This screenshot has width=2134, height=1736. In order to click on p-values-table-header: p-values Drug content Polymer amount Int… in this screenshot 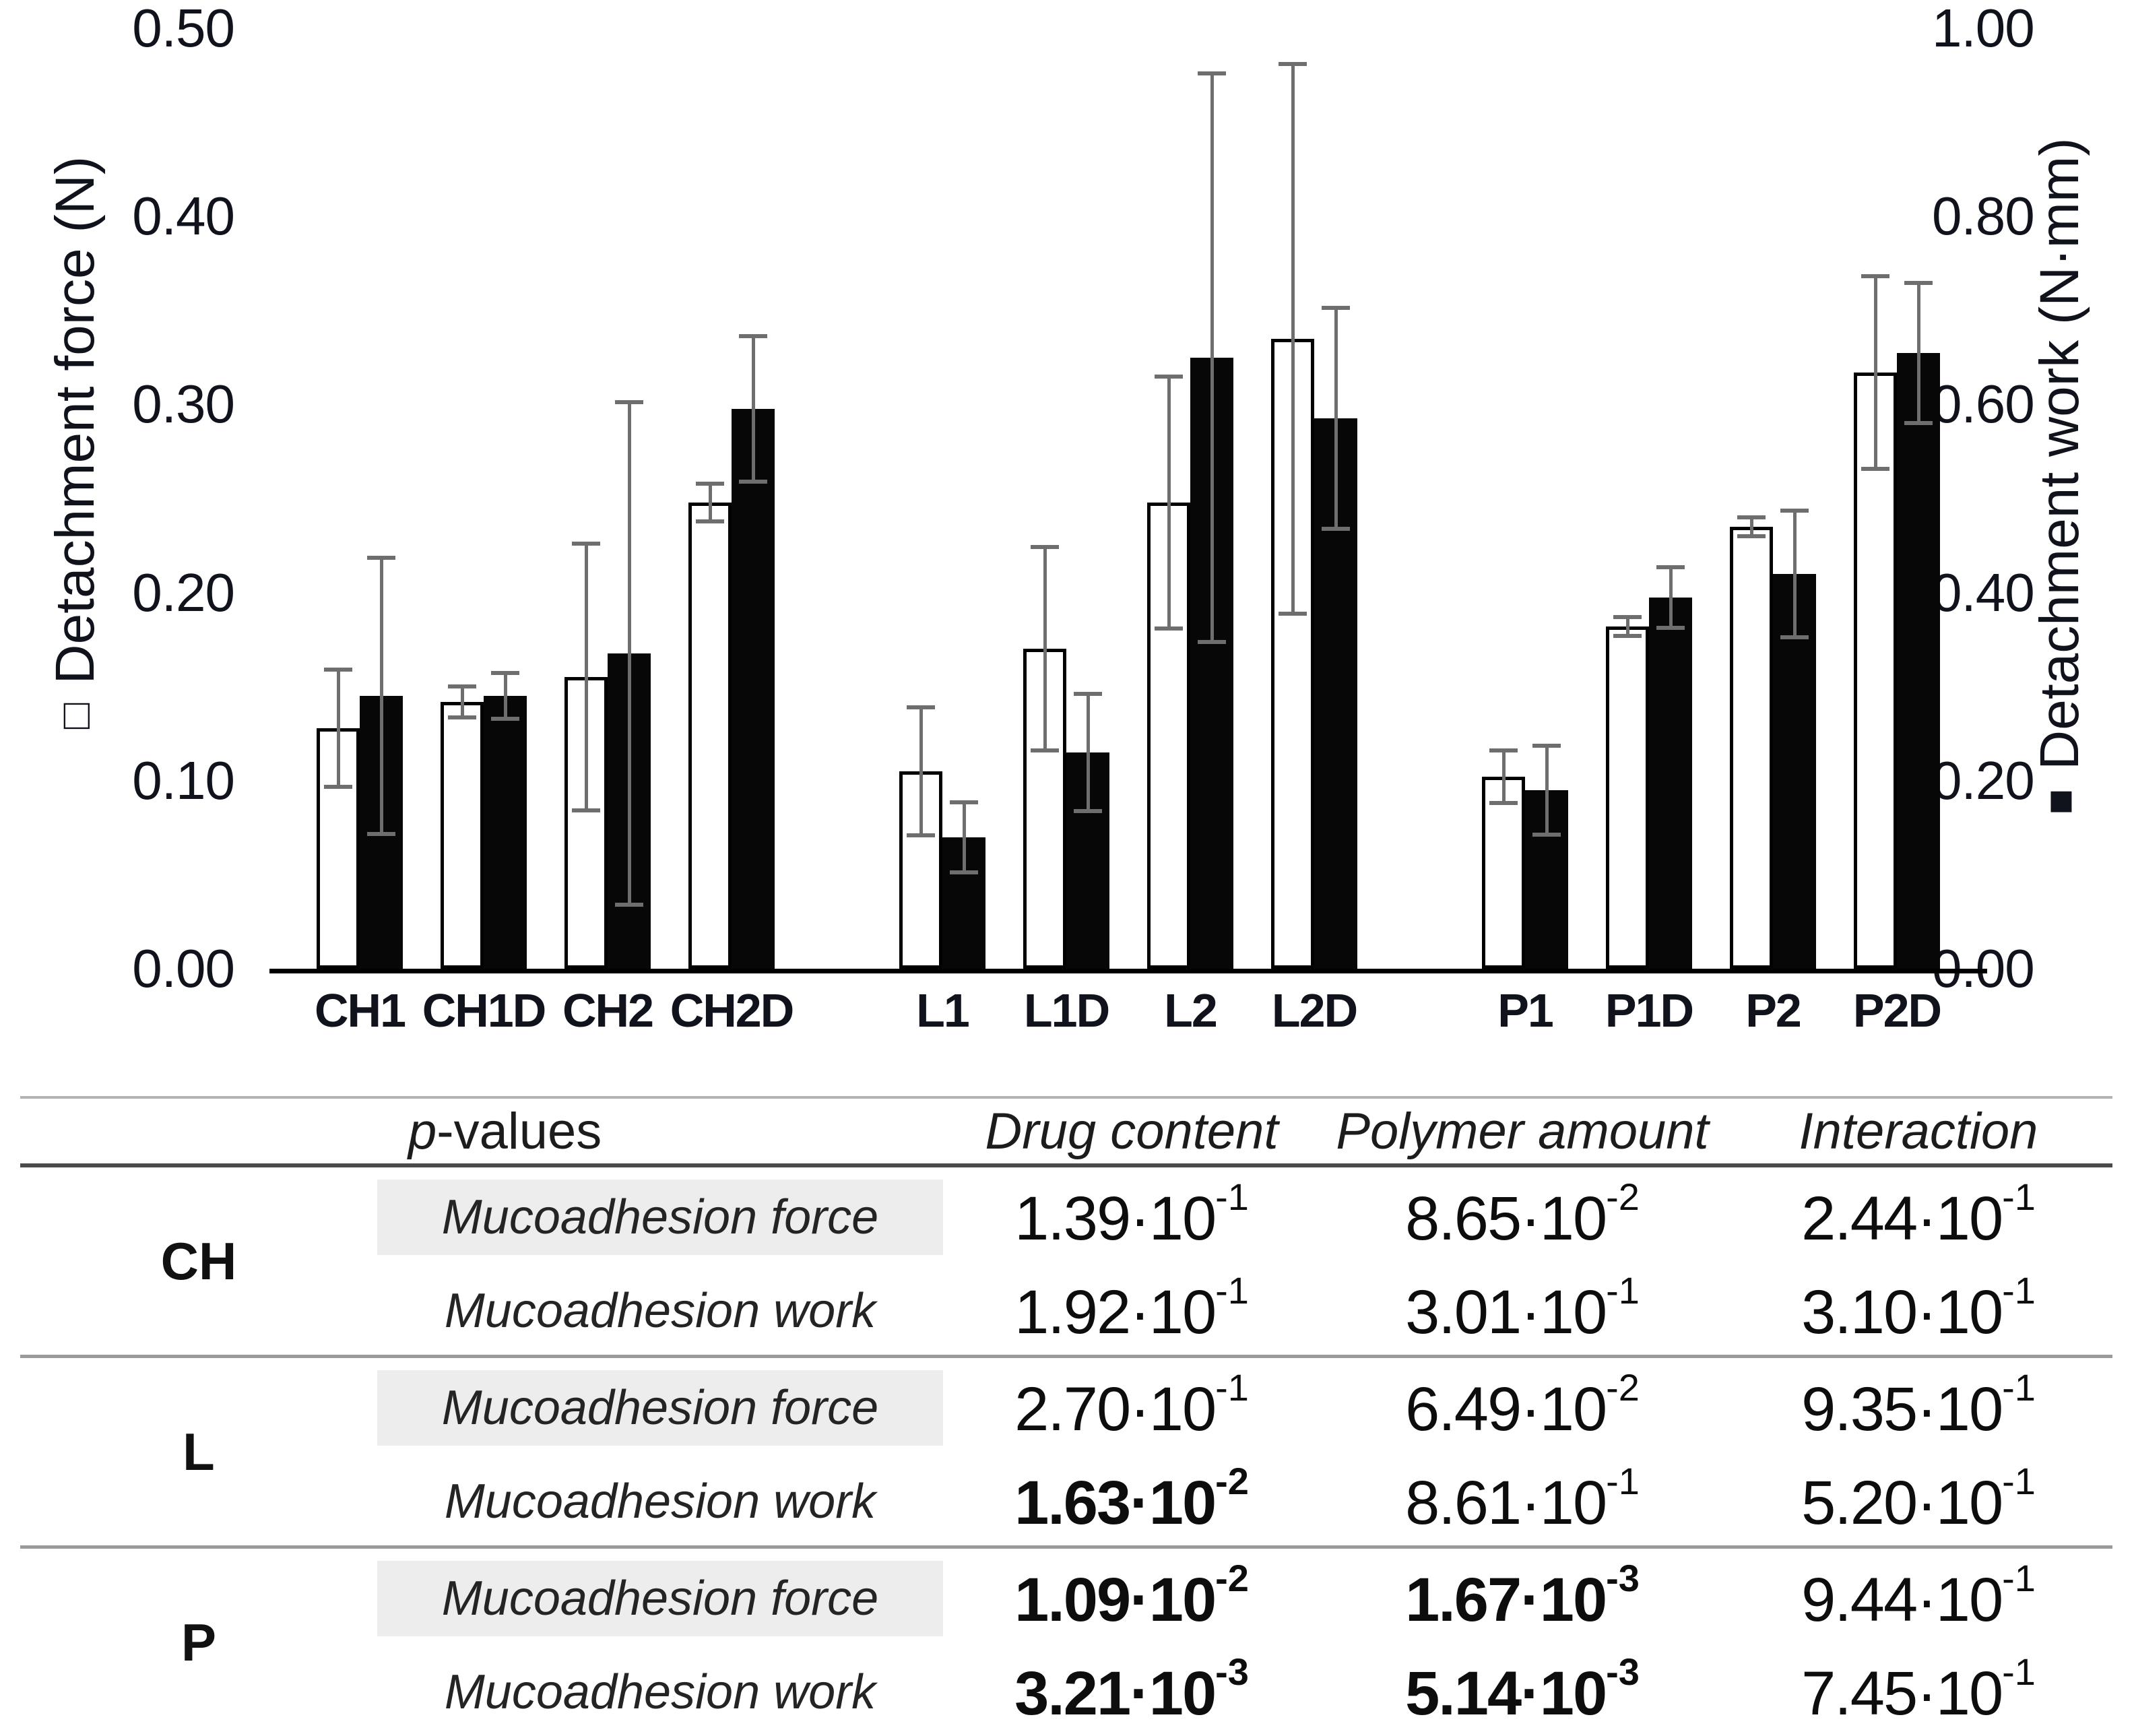, I will do `click(1066, 1131)`.